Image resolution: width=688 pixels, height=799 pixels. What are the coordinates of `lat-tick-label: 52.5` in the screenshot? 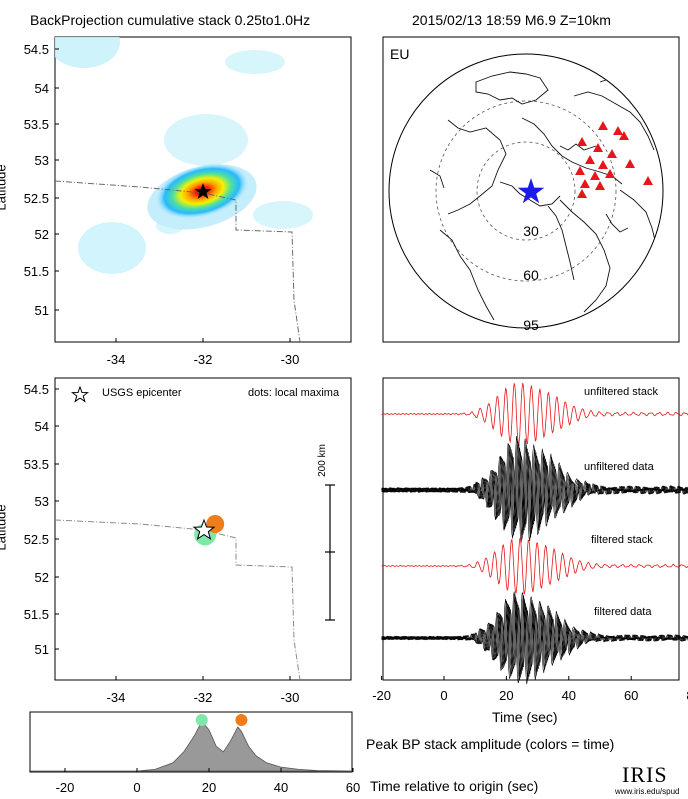 It's located at (36, 198).